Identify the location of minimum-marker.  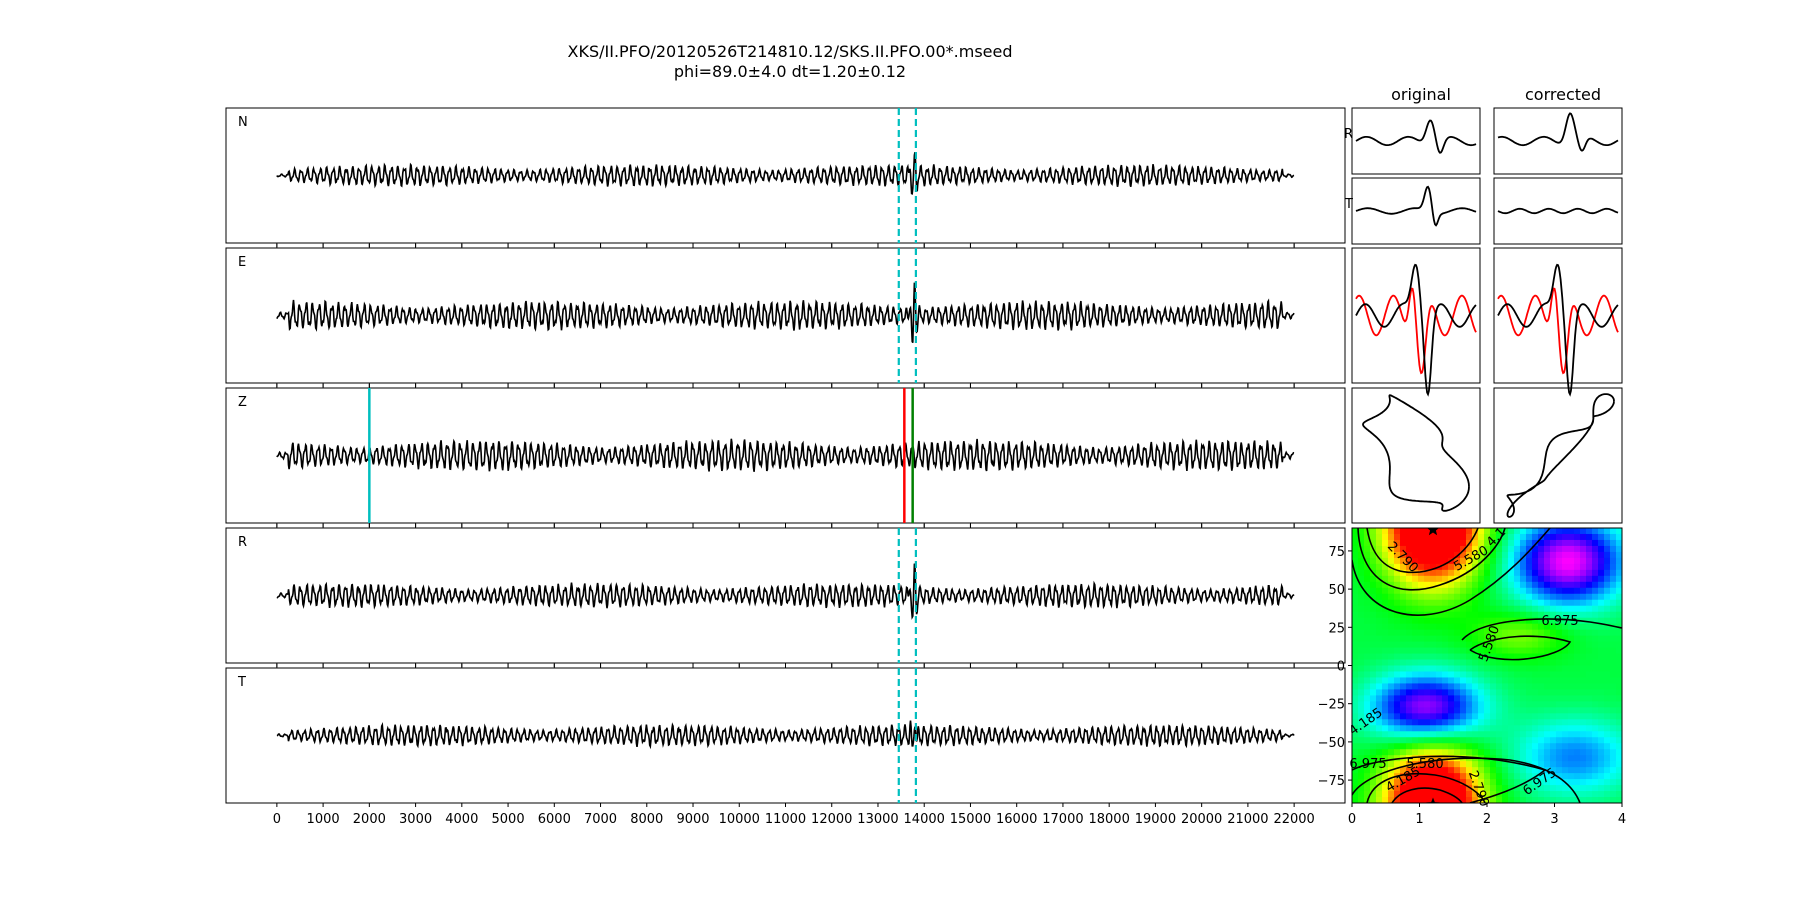
(1433, 532).